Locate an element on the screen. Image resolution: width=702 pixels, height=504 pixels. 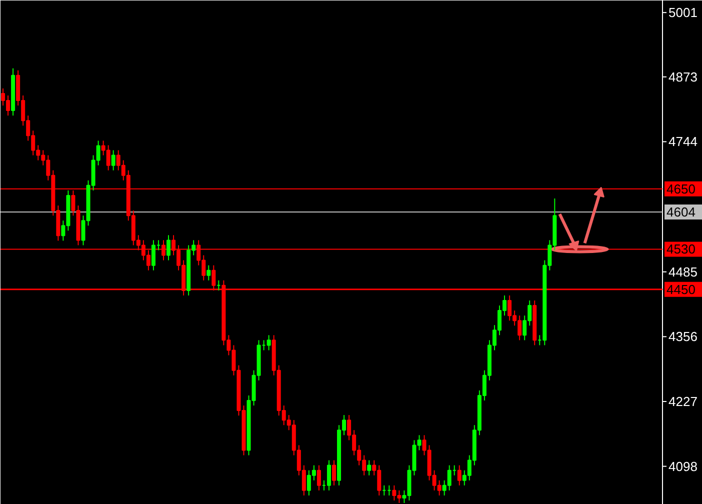
y-tick-label: 4744 is located at coordinates (683, 142).